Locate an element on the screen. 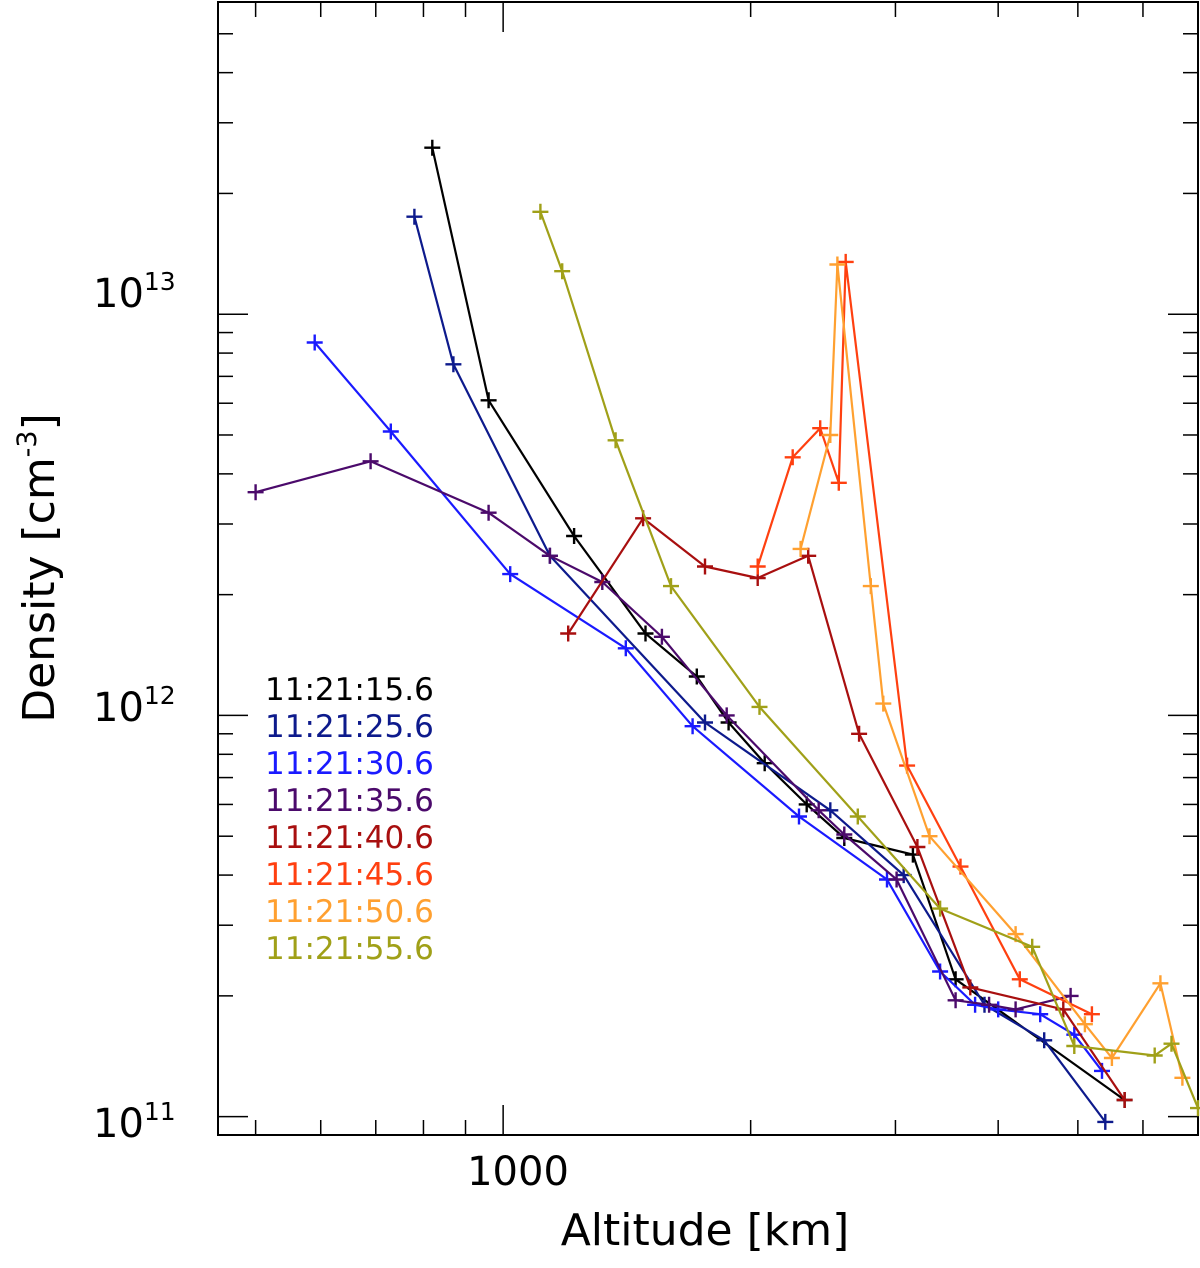 The height and width of the screenshot is (1268, 1200). y-axis-label-end: ] is located at coordinates (39, 421).